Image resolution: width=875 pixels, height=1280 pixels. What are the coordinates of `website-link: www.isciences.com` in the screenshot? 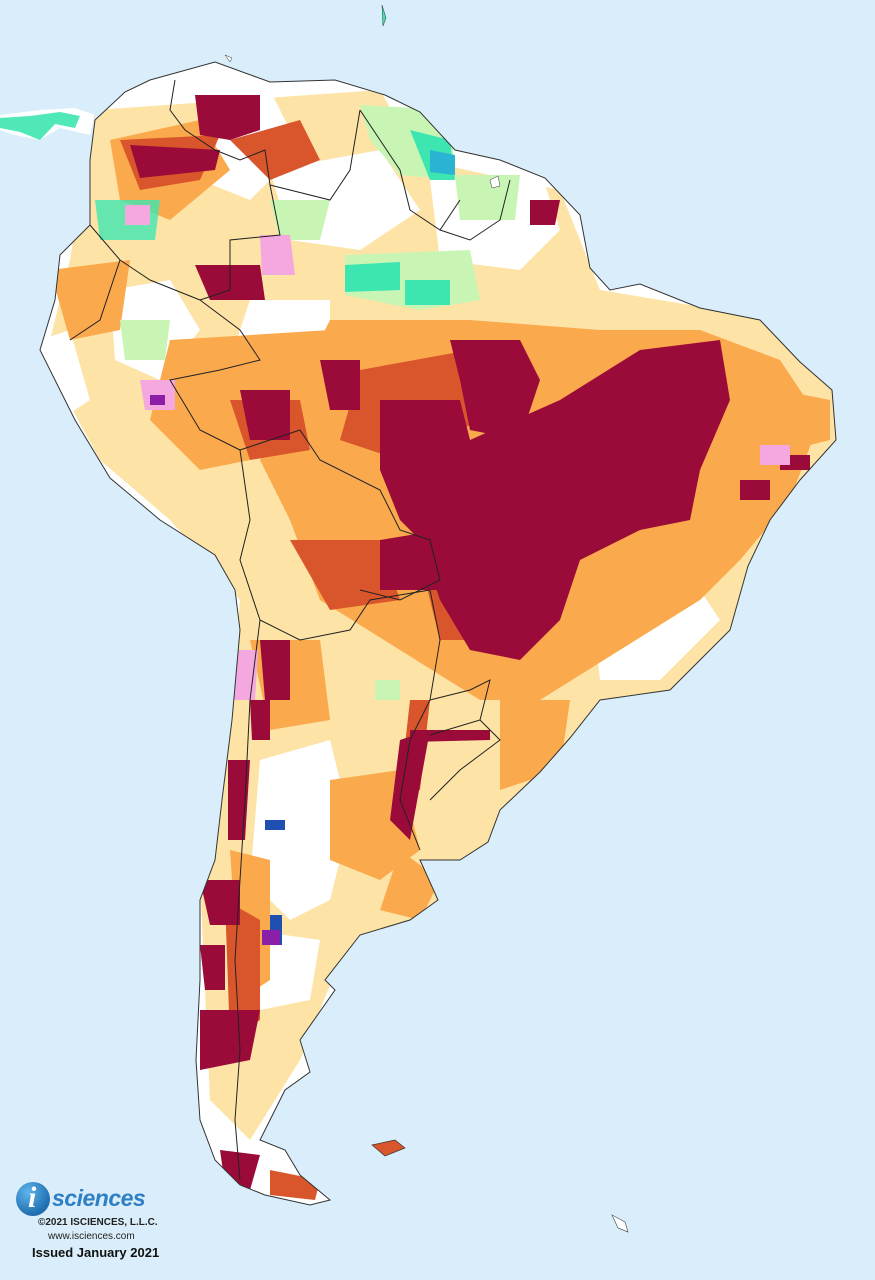 It's located at (91, 1236).